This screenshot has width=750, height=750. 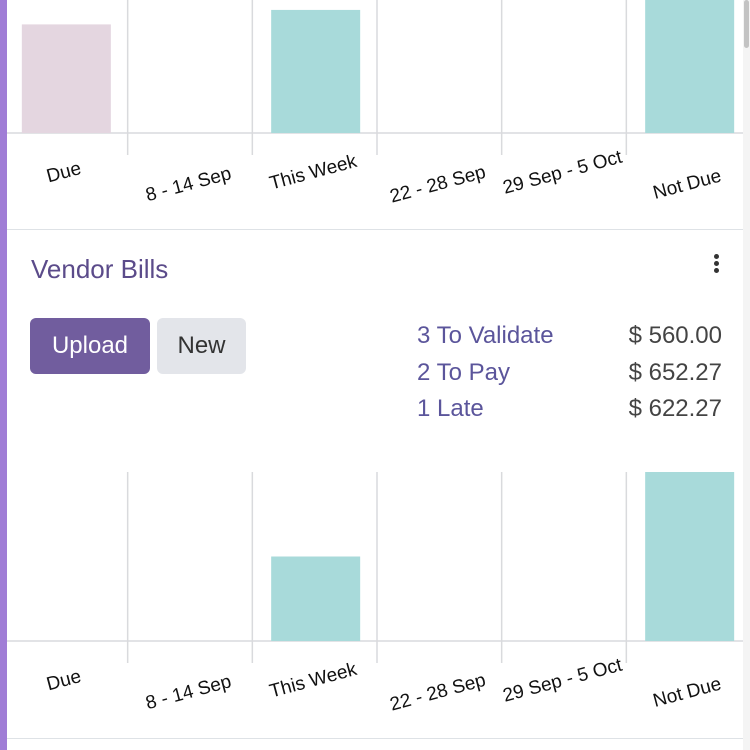 I want to click on card-divider-bottom, so click(x=375, y=738).